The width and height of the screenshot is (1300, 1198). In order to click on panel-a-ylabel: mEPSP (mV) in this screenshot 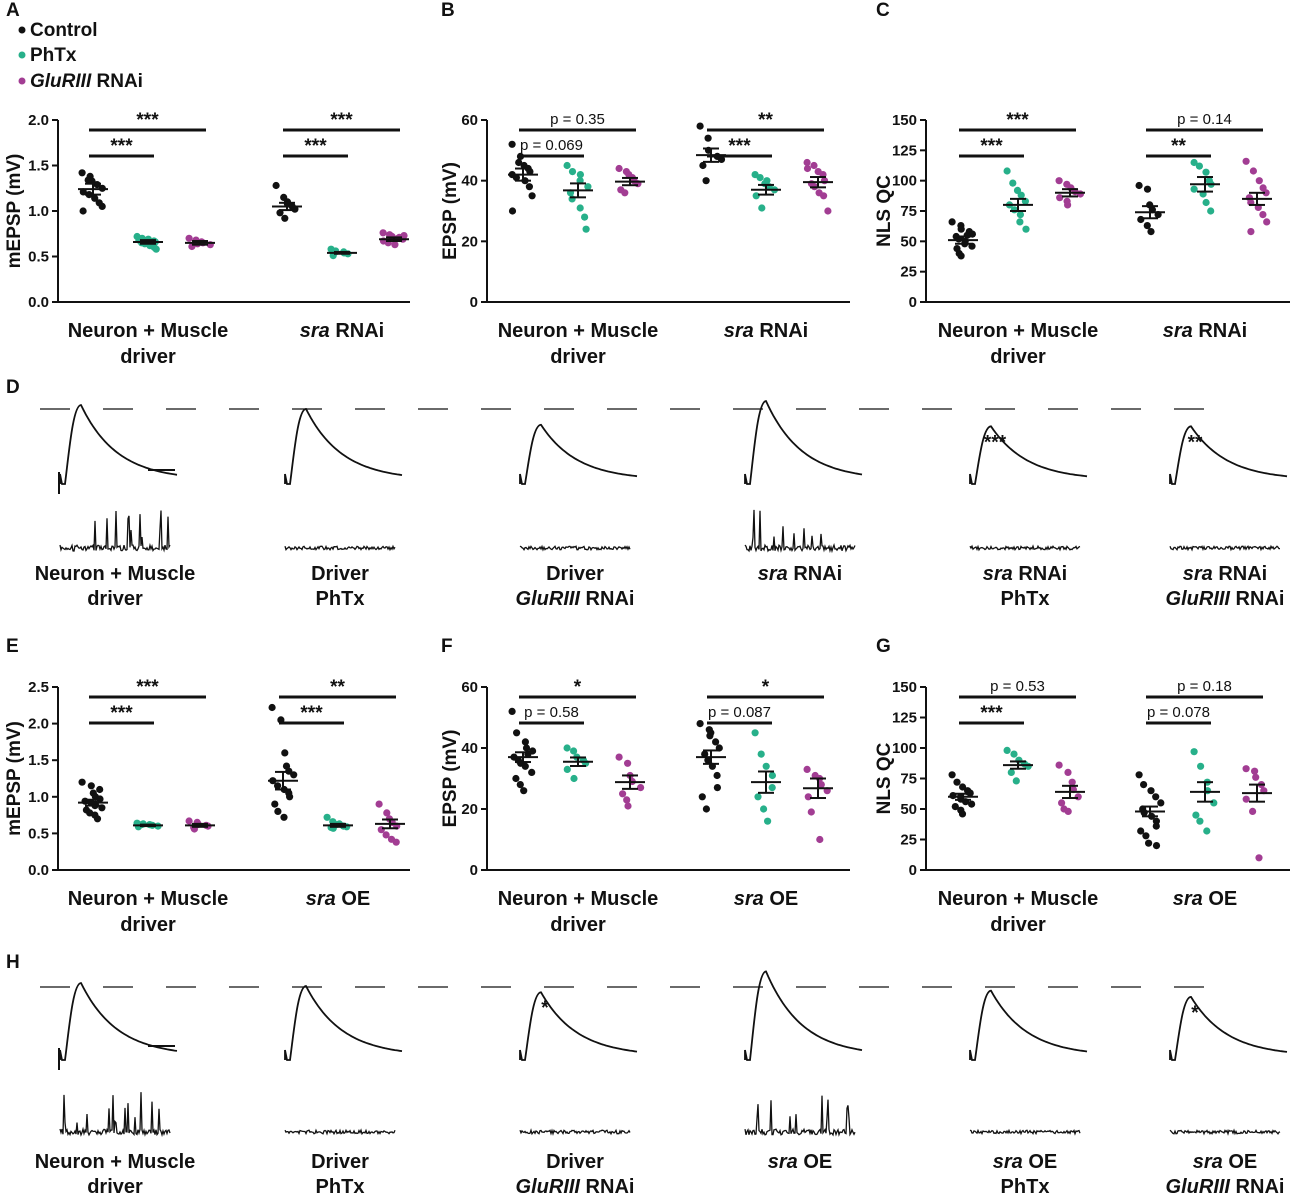, I will do `click(14, 211)`.